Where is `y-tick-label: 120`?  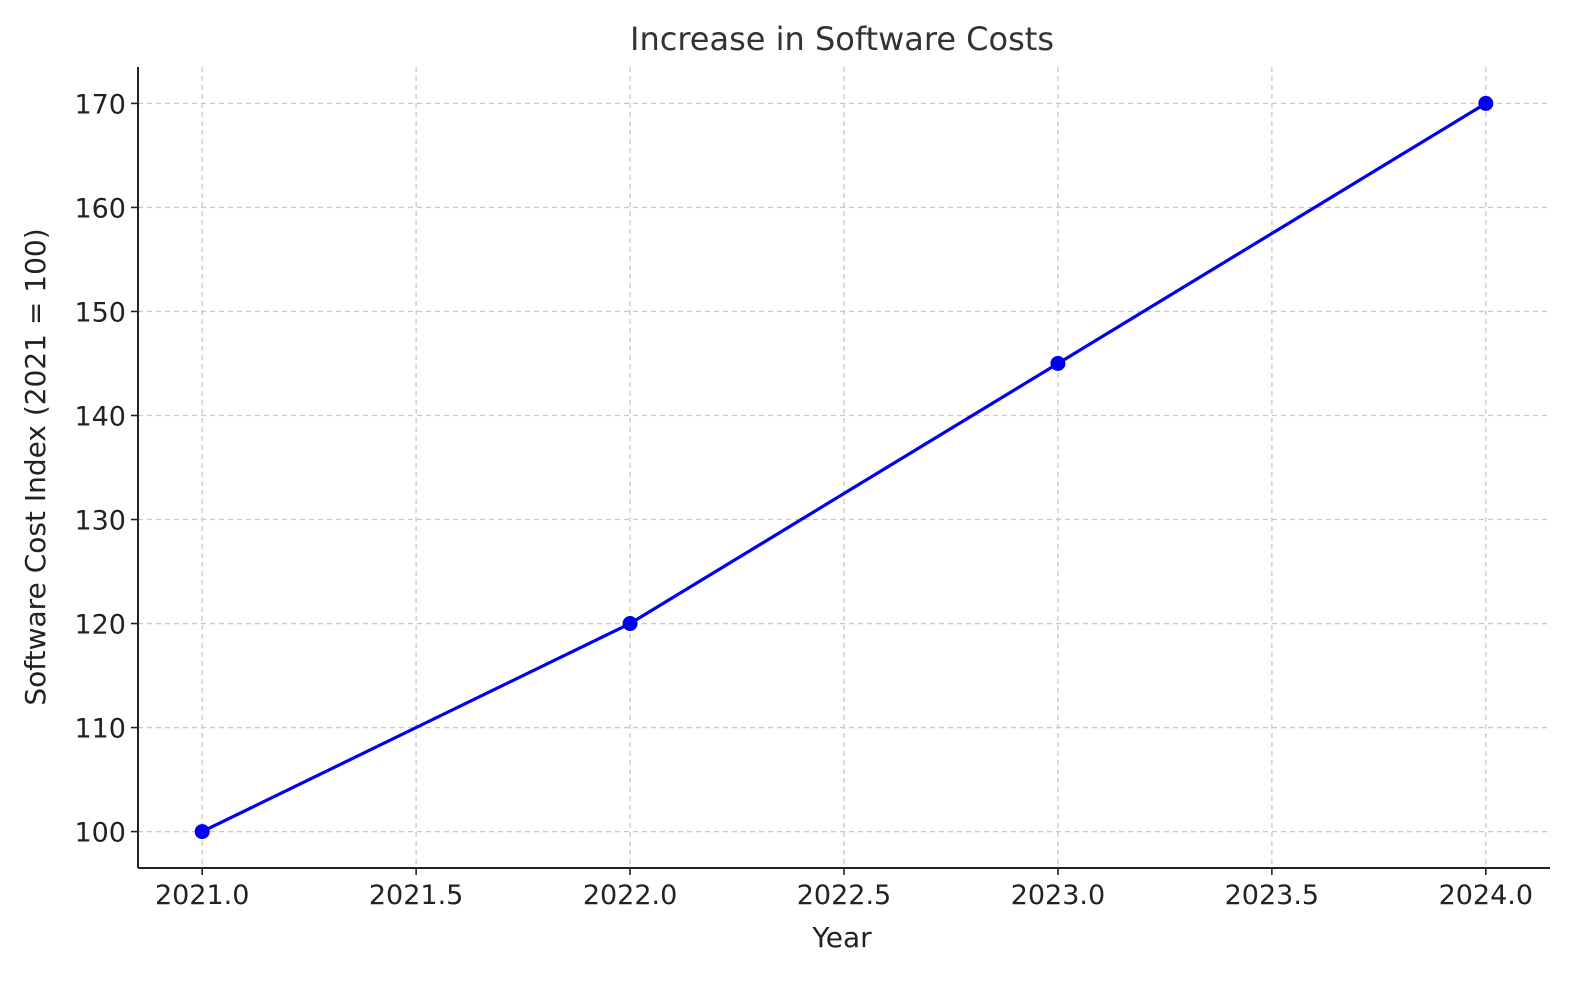
y-tick-label: 120 is located at coordinates (100, 625).